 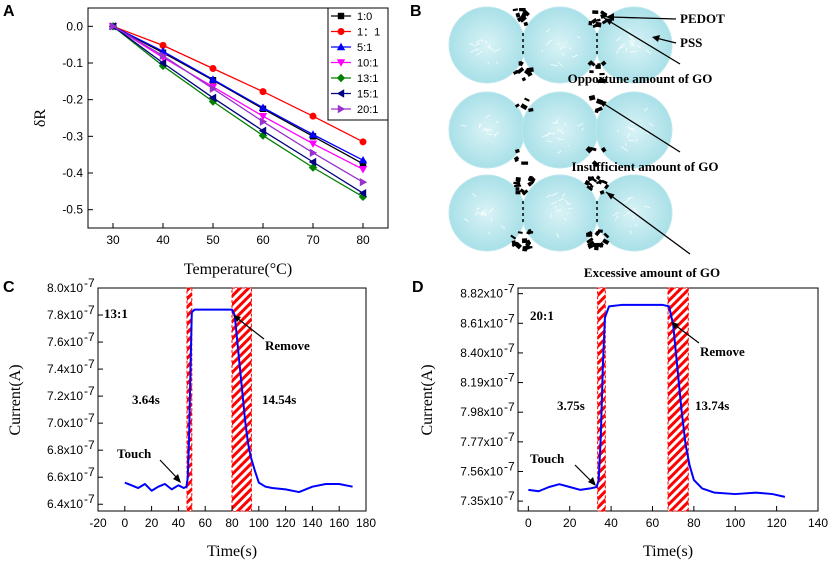 I want to click on chart-a-ytick-label: -0.5, so click(x=72, y=210).